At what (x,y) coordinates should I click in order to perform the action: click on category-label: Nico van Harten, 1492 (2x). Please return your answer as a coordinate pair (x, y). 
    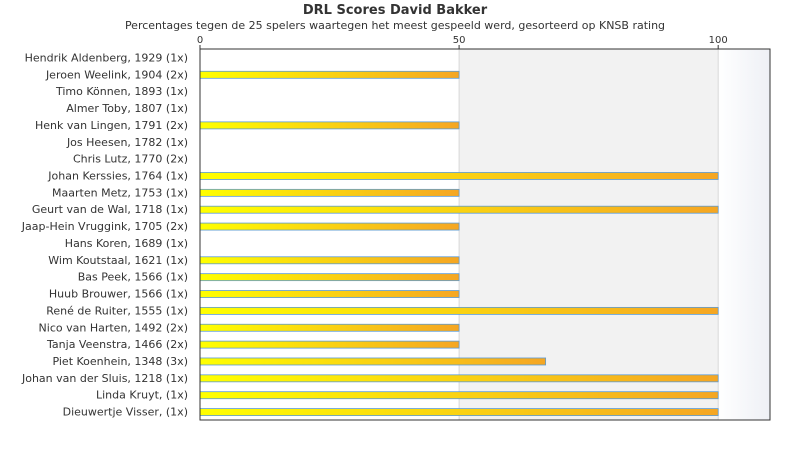
    Looking at the image, I should click on (113, 327).